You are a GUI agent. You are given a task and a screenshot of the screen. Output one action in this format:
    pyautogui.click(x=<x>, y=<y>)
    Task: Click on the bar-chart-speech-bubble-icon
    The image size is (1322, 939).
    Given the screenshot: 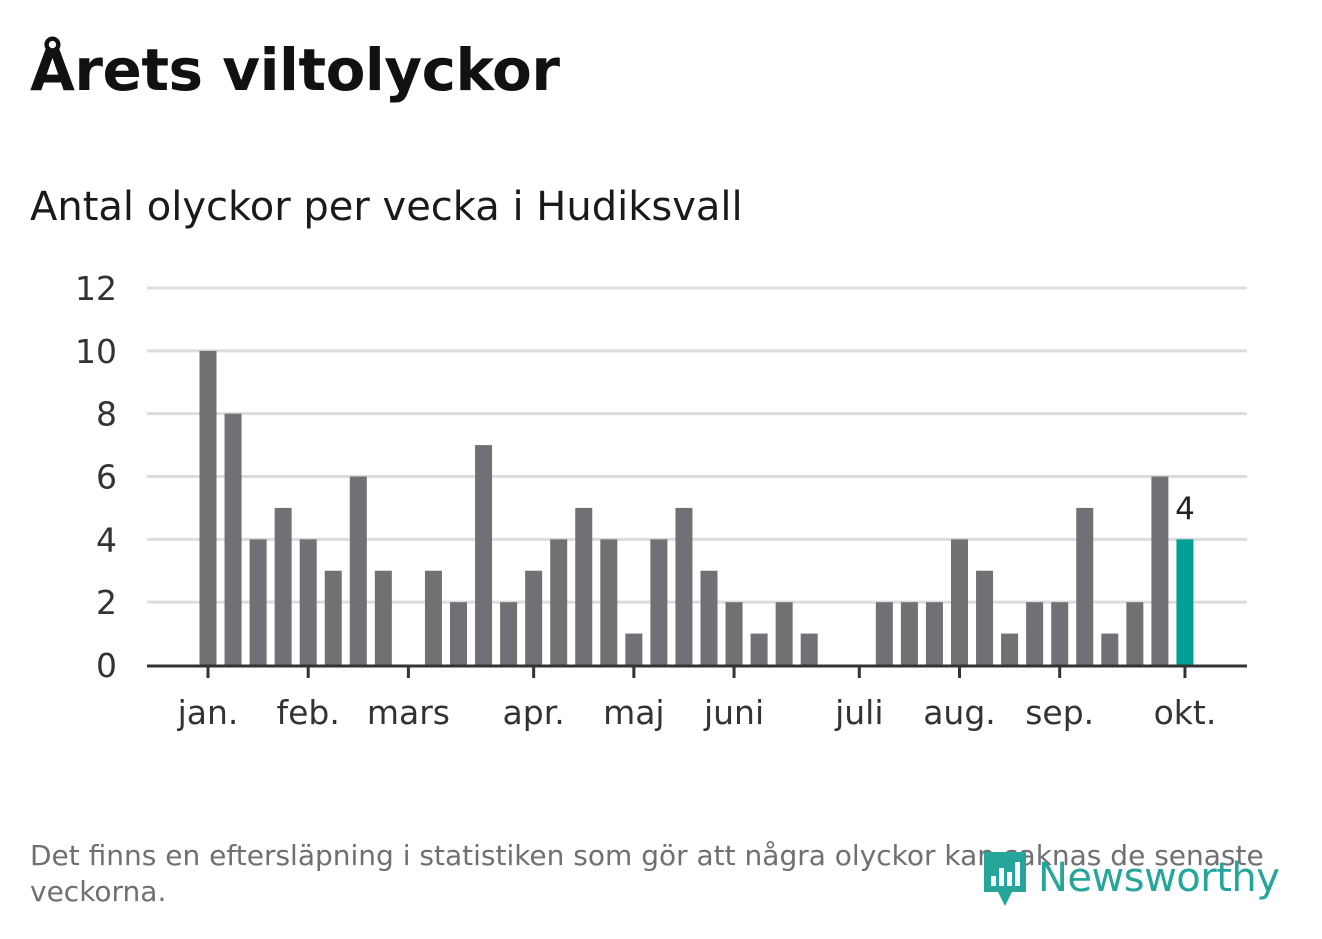 What is the action you would take?
    pyautogui.click(x=1005, y=879)
    